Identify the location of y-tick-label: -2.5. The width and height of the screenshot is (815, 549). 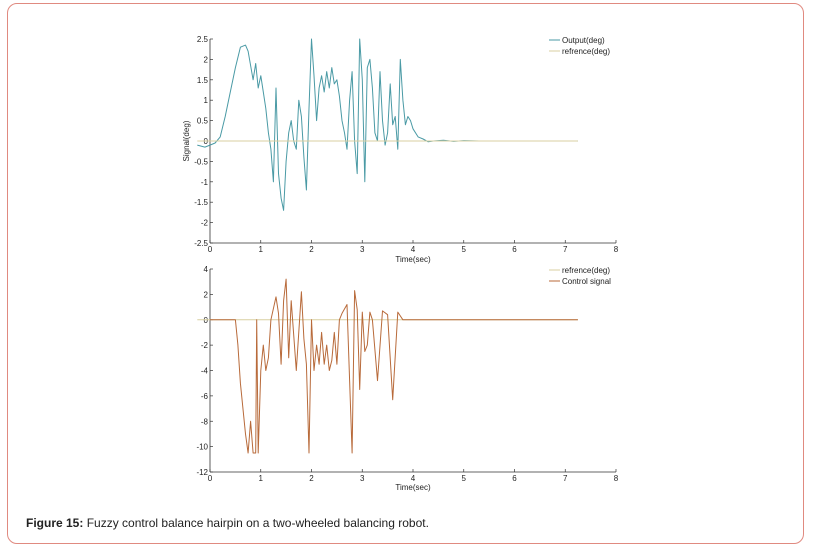
(201, 243).